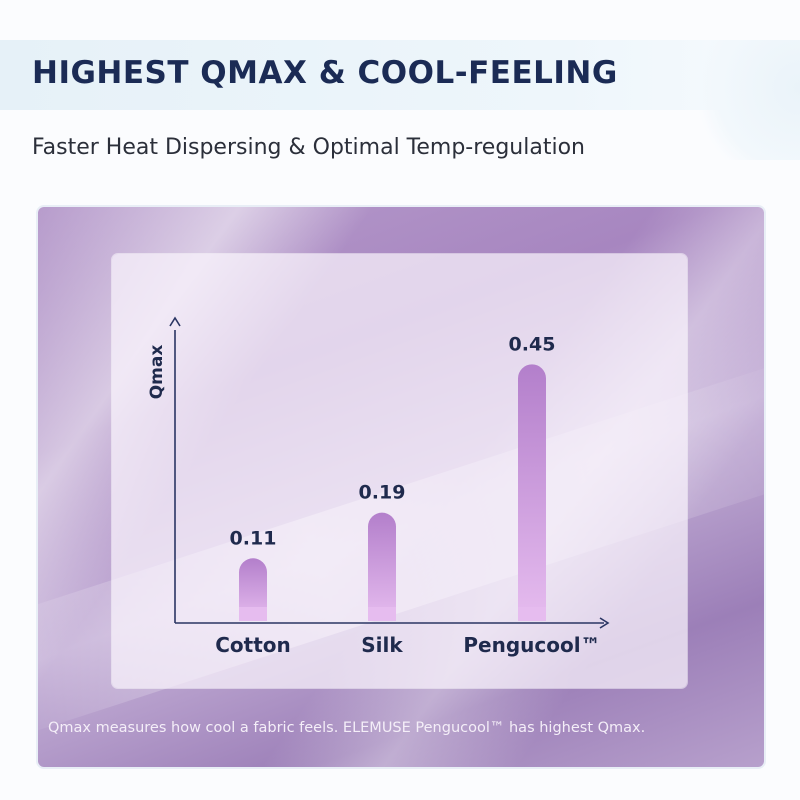 The image size is (800, 800). What do you see at coordinates (382, 566) in the screenshot?
I see `bar-silk` at bounding box center [382, 566].